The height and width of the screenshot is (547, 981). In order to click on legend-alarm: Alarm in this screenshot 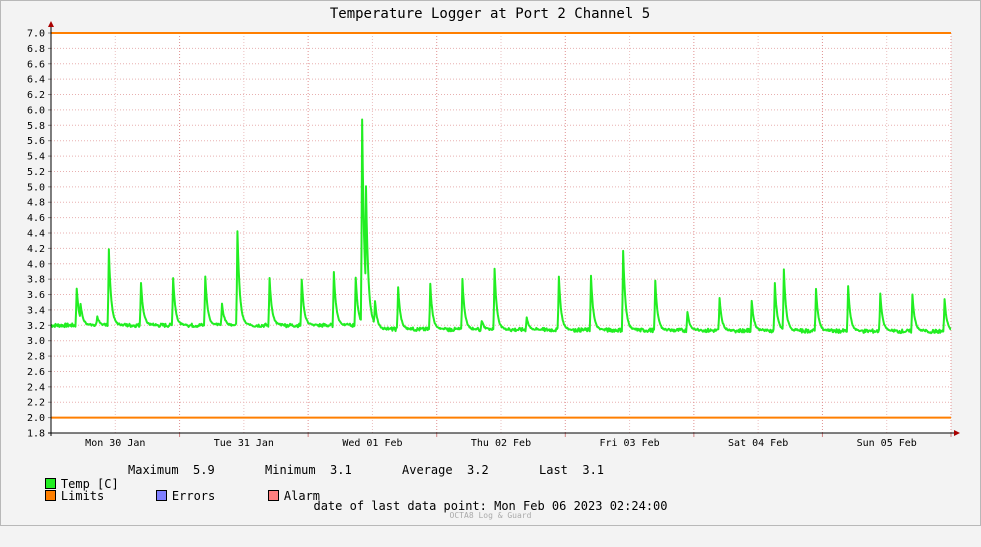, I will do `click(279, 496)`.